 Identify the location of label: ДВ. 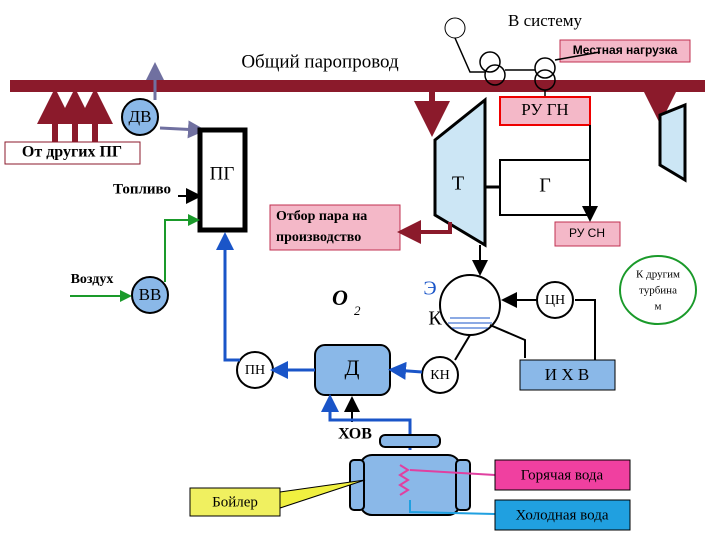
(140, 116).